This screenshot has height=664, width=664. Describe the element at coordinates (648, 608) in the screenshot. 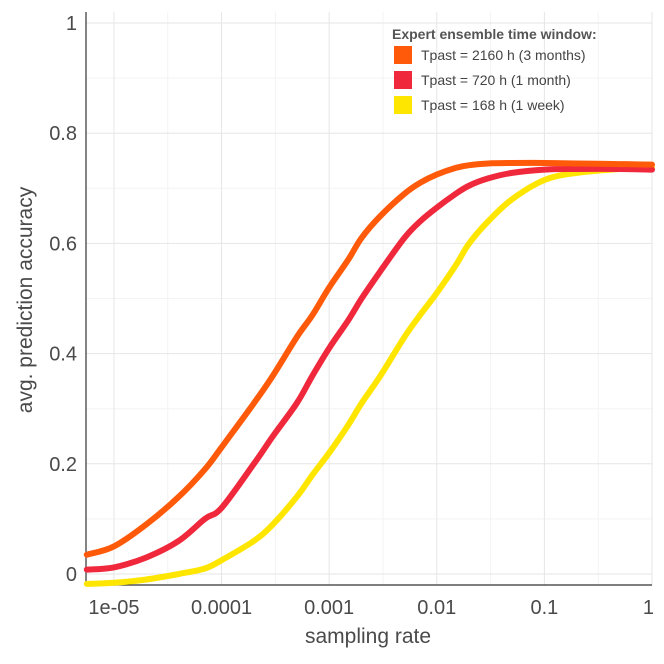

I see `x-tick-label: 1` at that location.